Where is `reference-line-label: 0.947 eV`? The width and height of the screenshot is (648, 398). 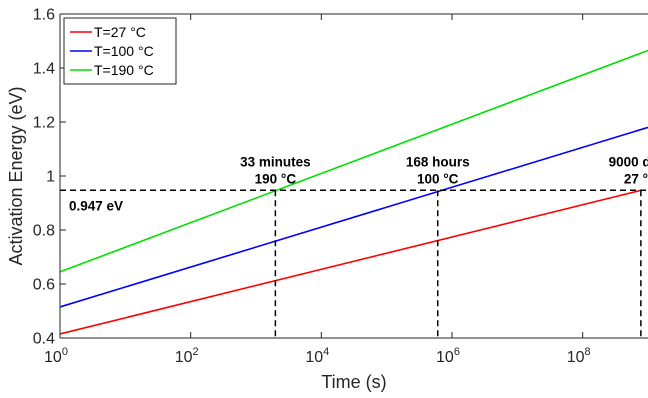
reference-line-label: 0.947 eV is located at coordinates (96, 205).